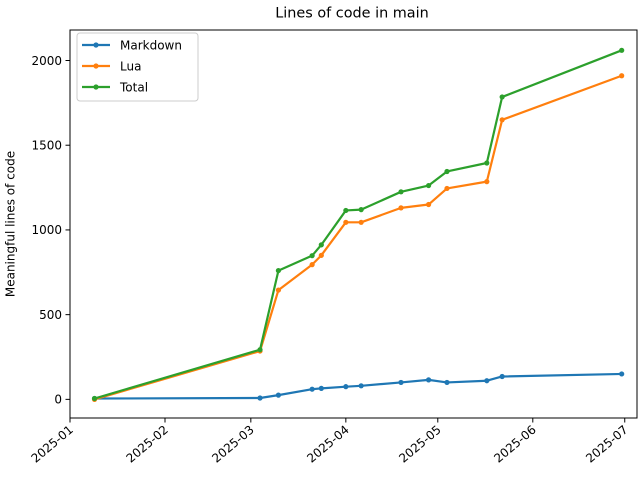 This screenshot has height=480, width=640. I want to click on legend-marker-lua, so click(96, 66).